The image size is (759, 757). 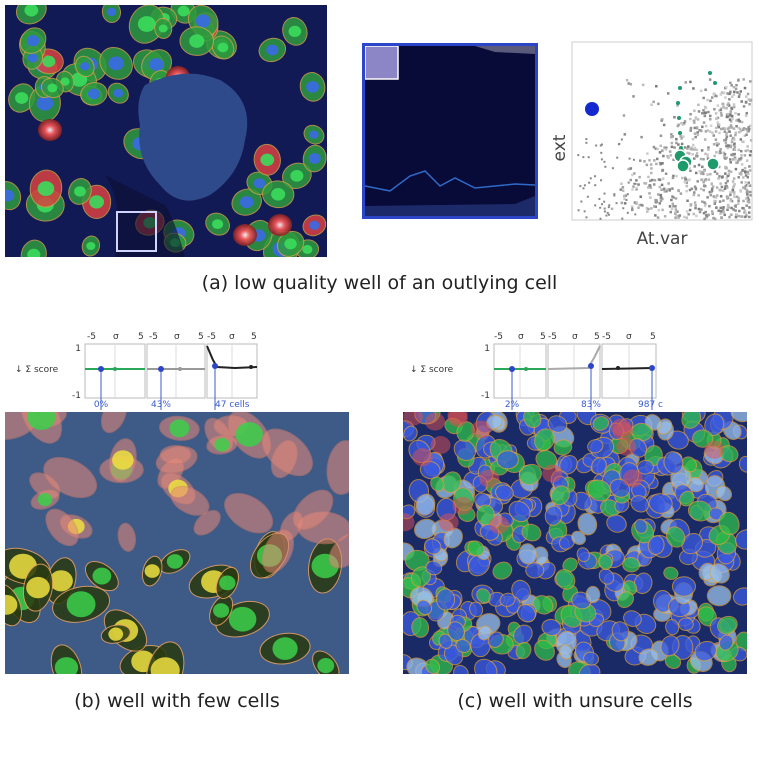 What do you see at coordinates (115, 371) in the screenshot?
I see `panel-b-minichart-1: -5 σ 5` at bounding box center [115, 371].